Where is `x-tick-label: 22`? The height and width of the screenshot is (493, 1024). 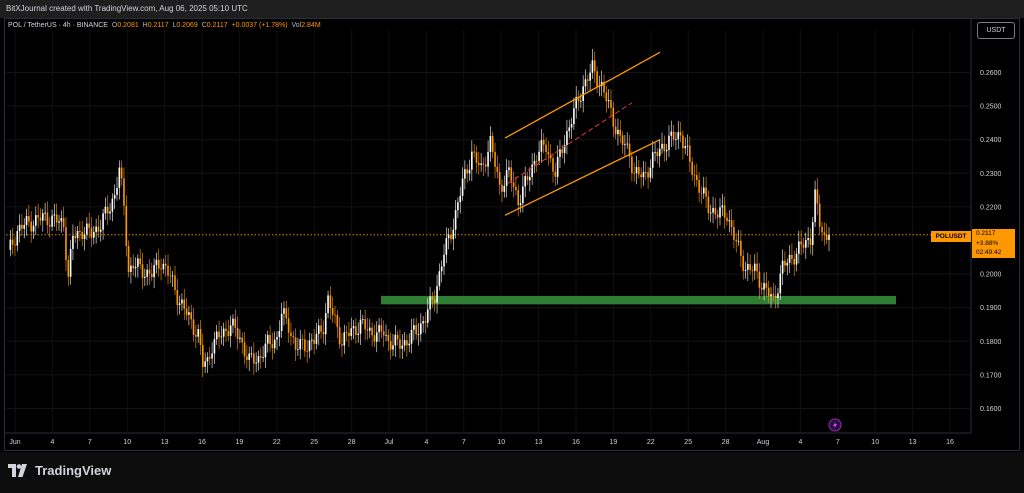 x-tick-label: 22 is located at coordinates (277, 442).